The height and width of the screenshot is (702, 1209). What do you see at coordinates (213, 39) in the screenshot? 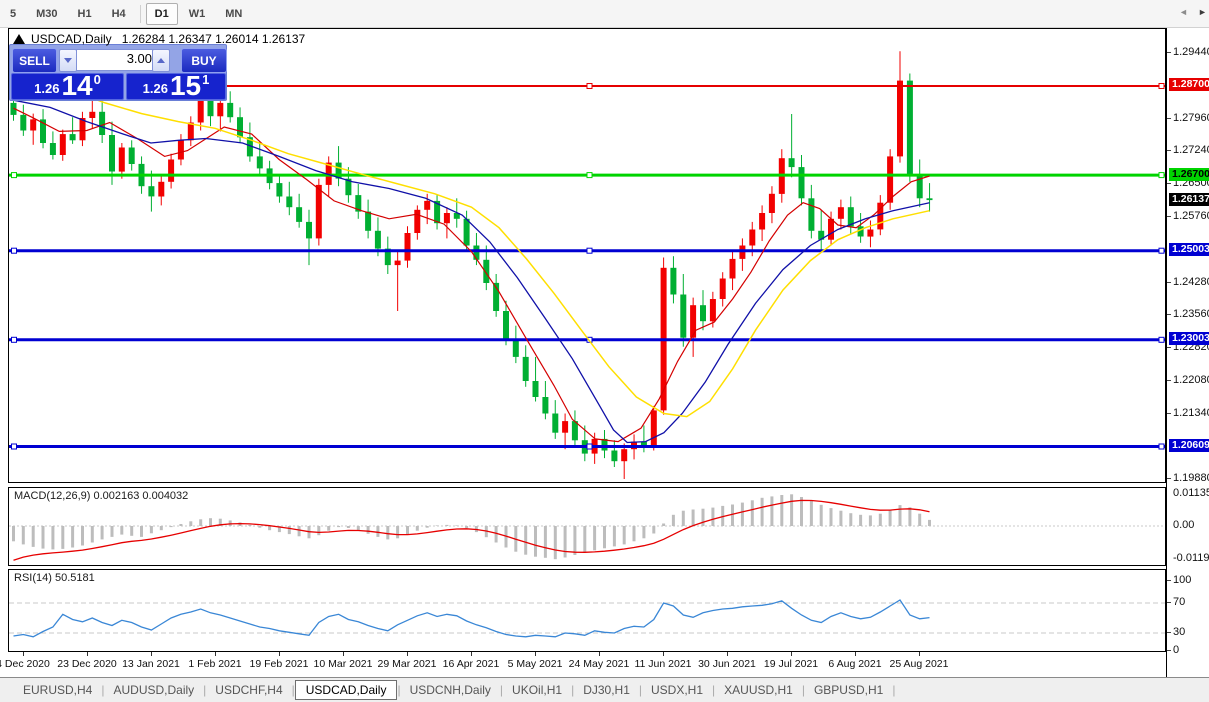
I see `chart-ohlc-values: 1.26284 1.26347 1.26014 1.26137` at bounding box center [213, 39].